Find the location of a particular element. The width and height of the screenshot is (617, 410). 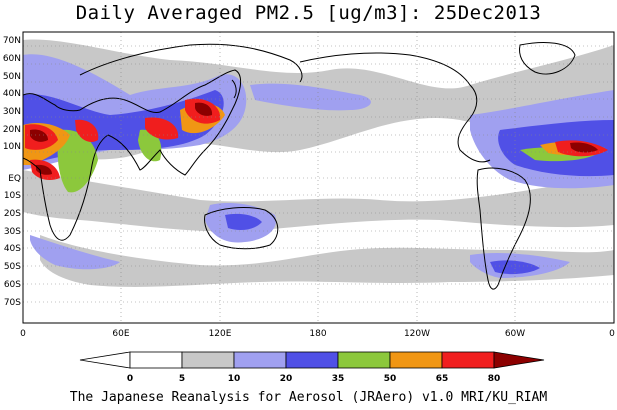

lat-label: 40N is located at coordinates (12, 94).